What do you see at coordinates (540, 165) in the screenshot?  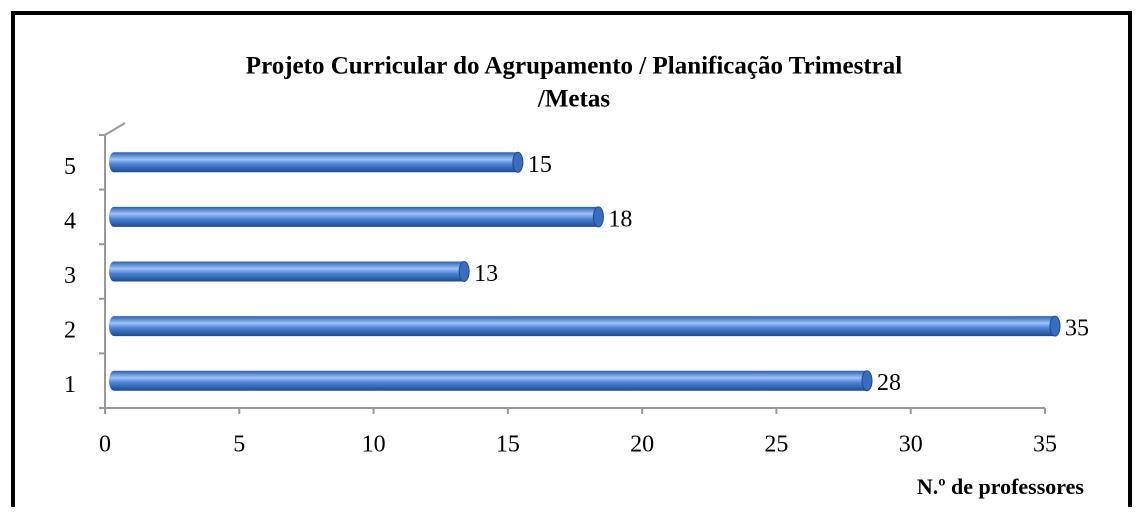 I see `data-label: 15` at bounding box center [540, 165].